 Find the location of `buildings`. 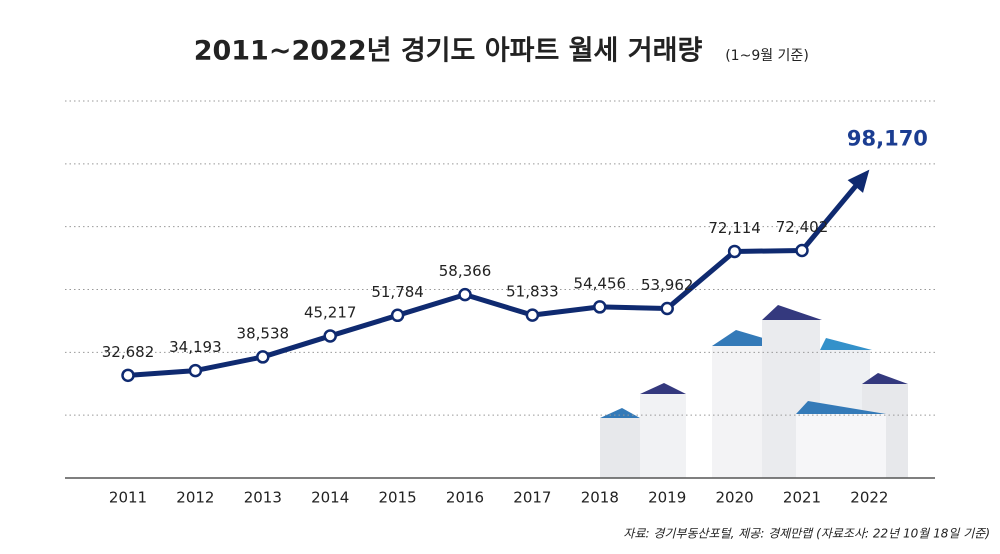

buildings is located at coordinates (754, 391).